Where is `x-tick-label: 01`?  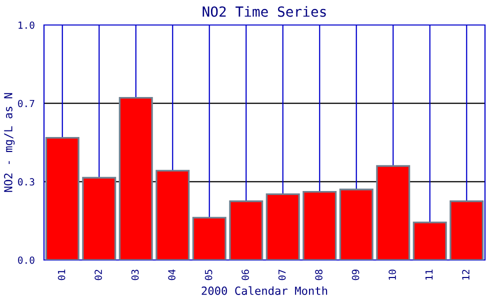
x-tick-label: 01 is located at coordinates (62, 275).